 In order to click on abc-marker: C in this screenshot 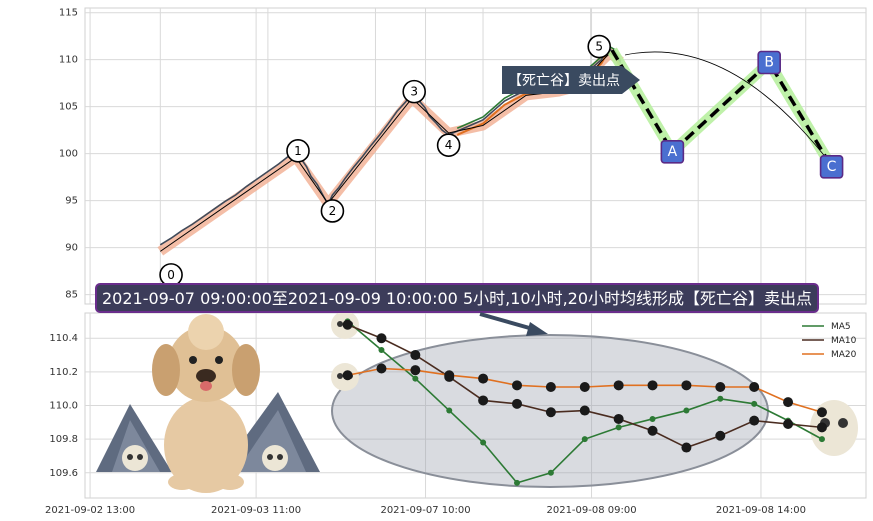, I will do `click(831, 167)`.